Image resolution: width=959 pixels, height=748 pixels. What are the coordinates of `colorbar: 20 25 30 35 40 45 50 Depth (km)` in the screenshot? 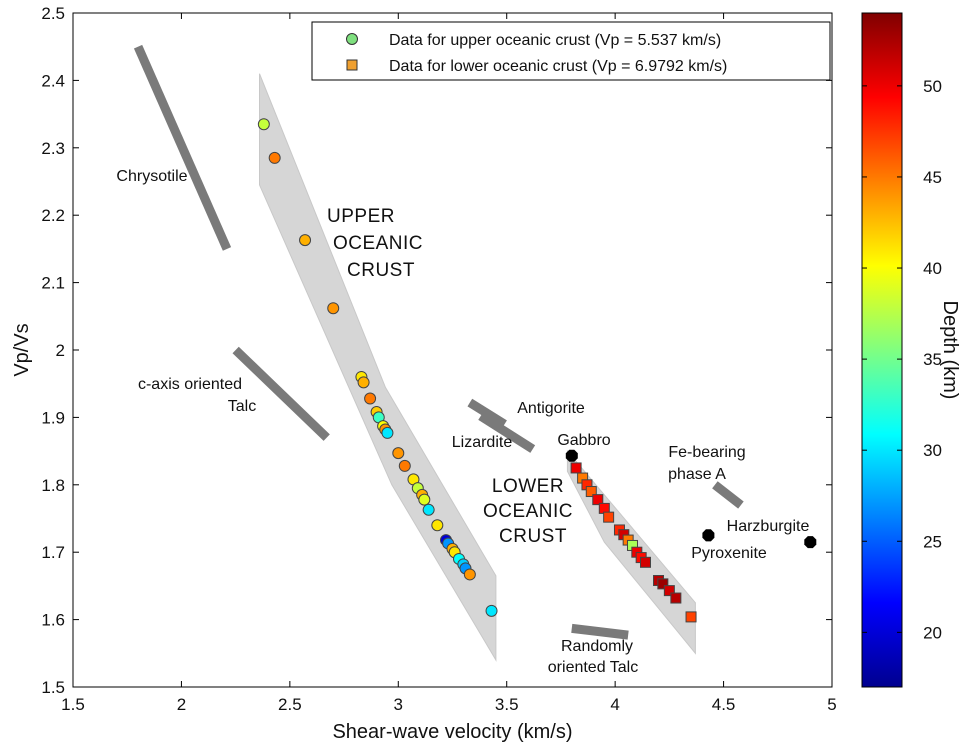 It's located at (910, 350).